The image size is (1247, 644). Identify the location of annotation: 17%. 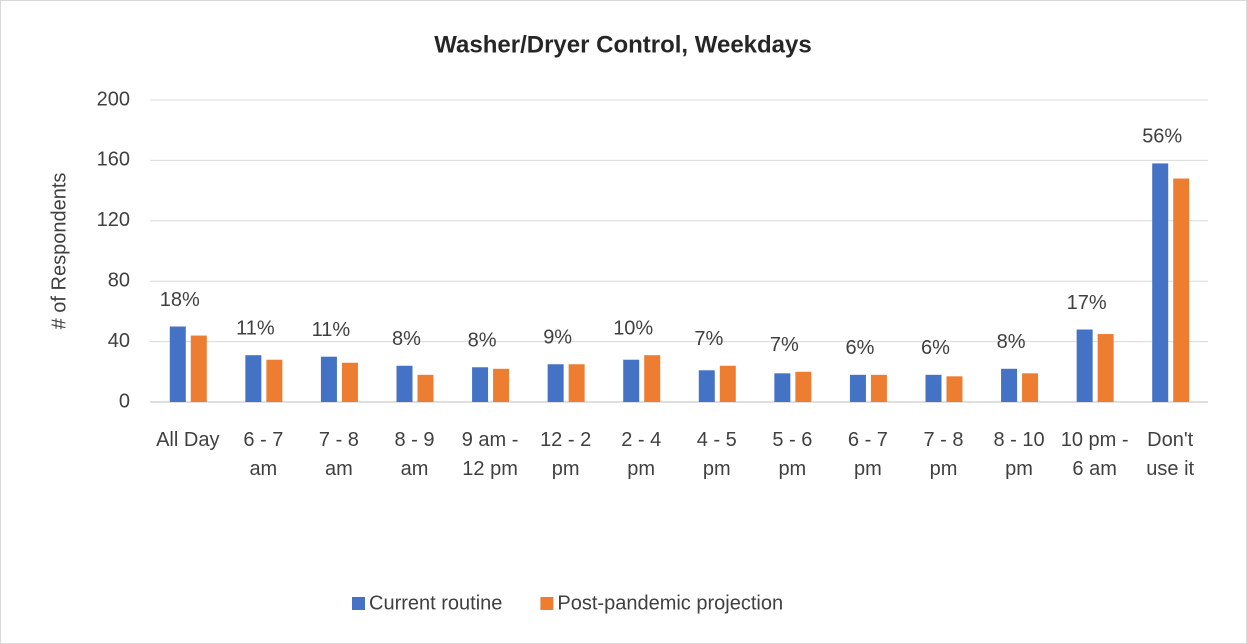
(1087, 303).